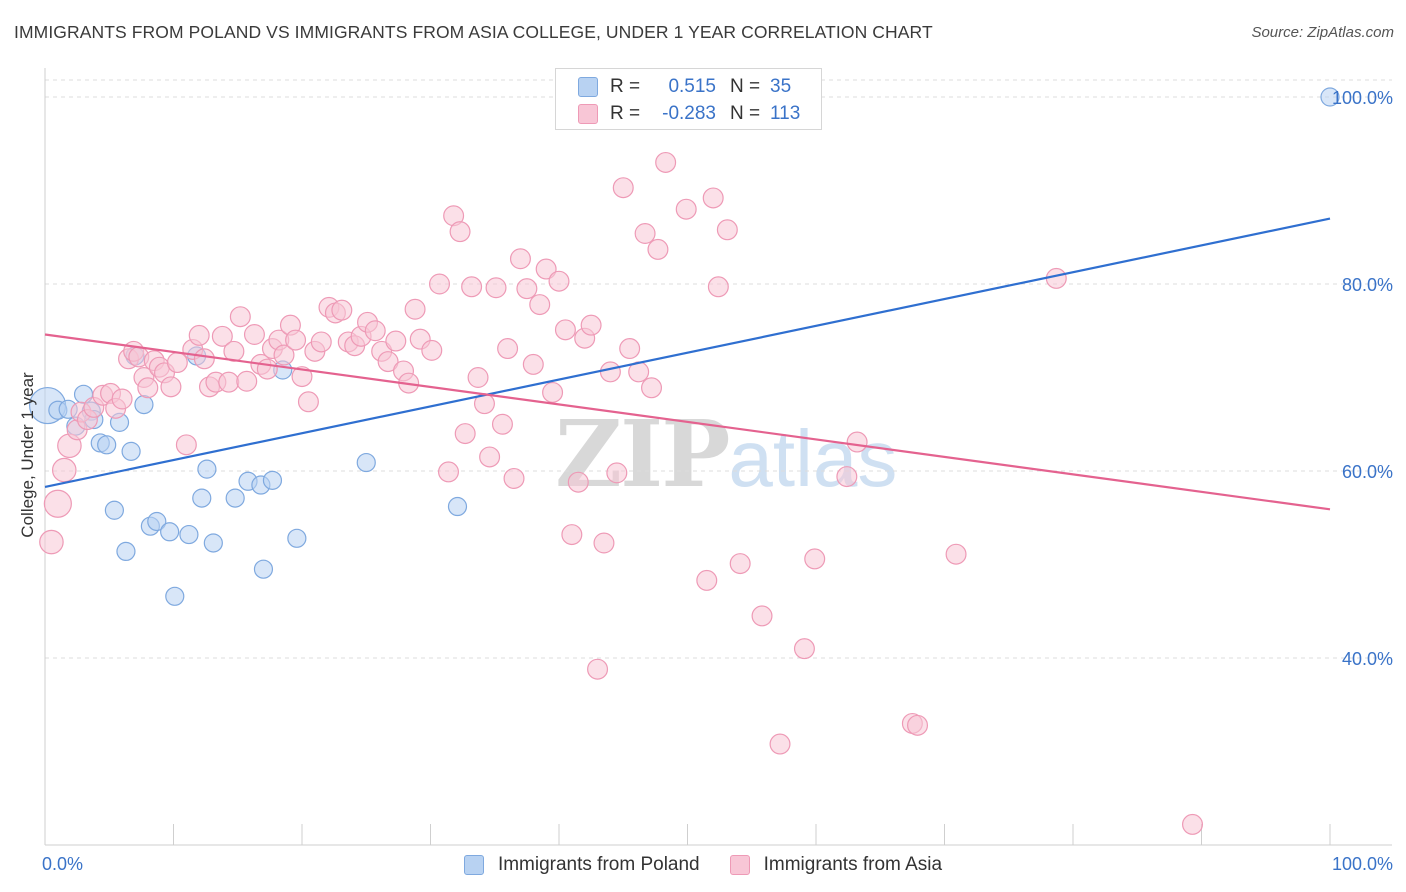 The width and height of the screenshot is (1406, 892). Describe the element at coordinates (473, 865) in the screenshot. I see `legend-swatch-poland` at that location.